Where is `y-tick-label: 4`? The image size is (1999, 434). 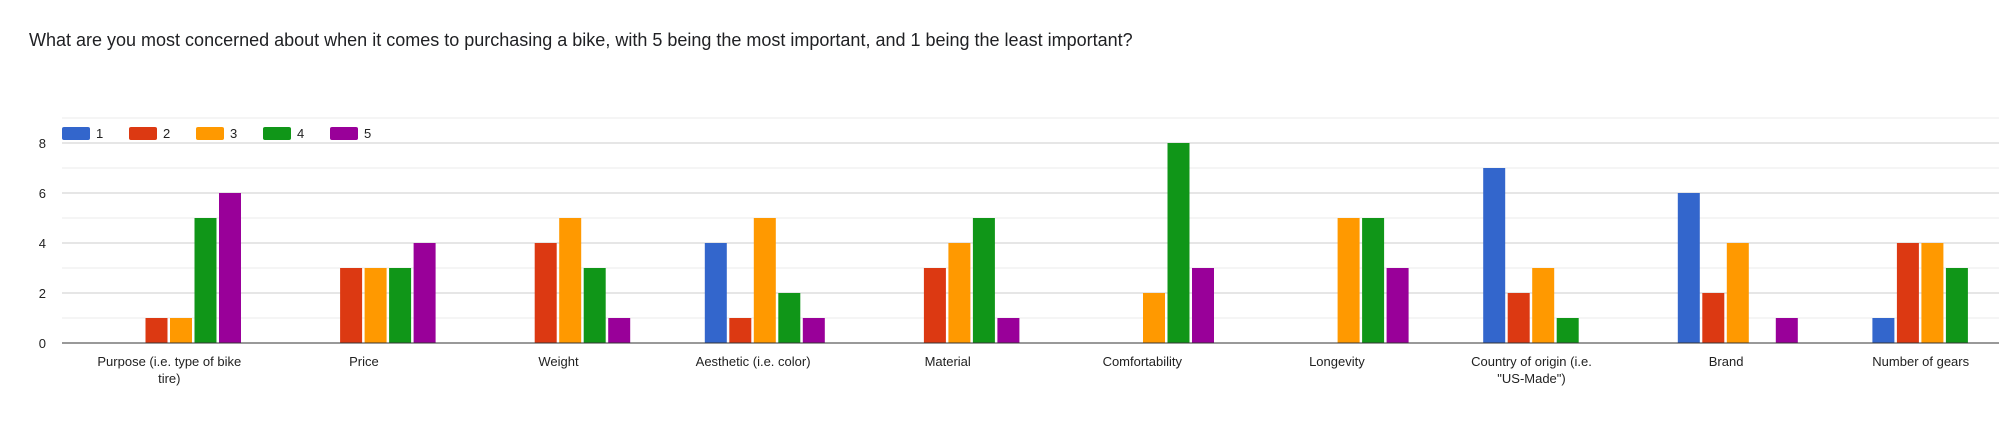
y-tick-label: 4 is located at coordinates (42, 243).